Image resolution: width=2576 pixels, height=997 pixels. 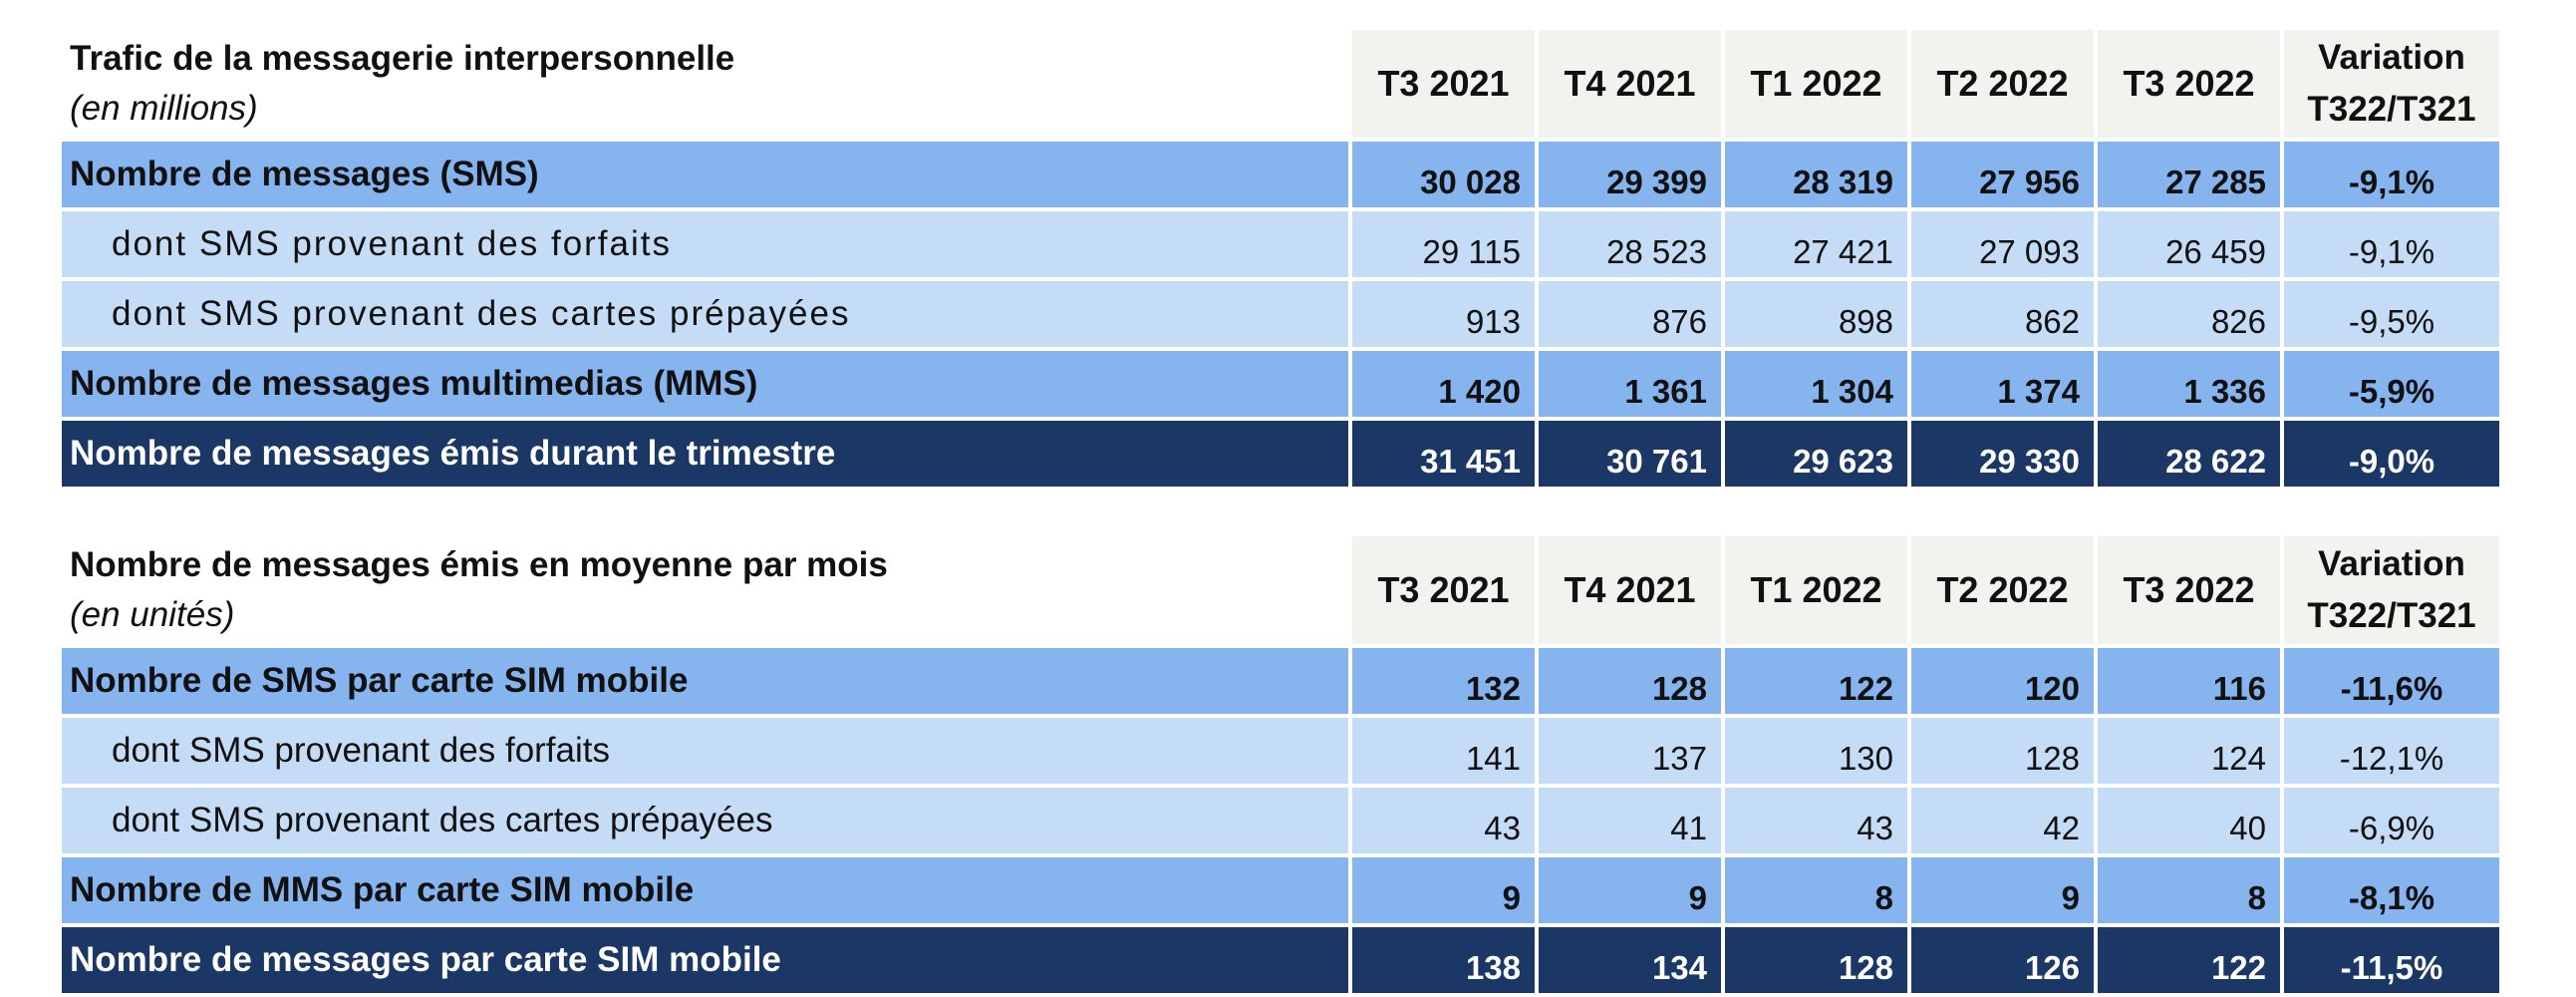 I want to click on cell-value: 132, so click(x=1445, y=683).